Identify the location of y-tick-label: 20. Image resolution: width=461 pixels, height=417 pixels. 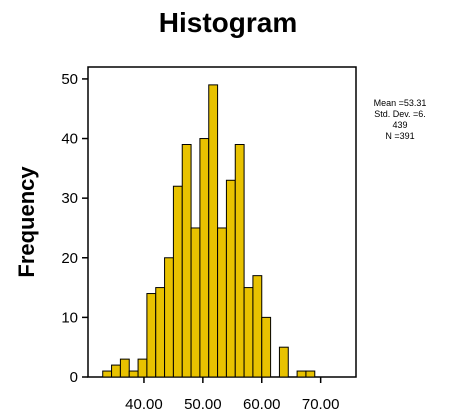
(69, 258).